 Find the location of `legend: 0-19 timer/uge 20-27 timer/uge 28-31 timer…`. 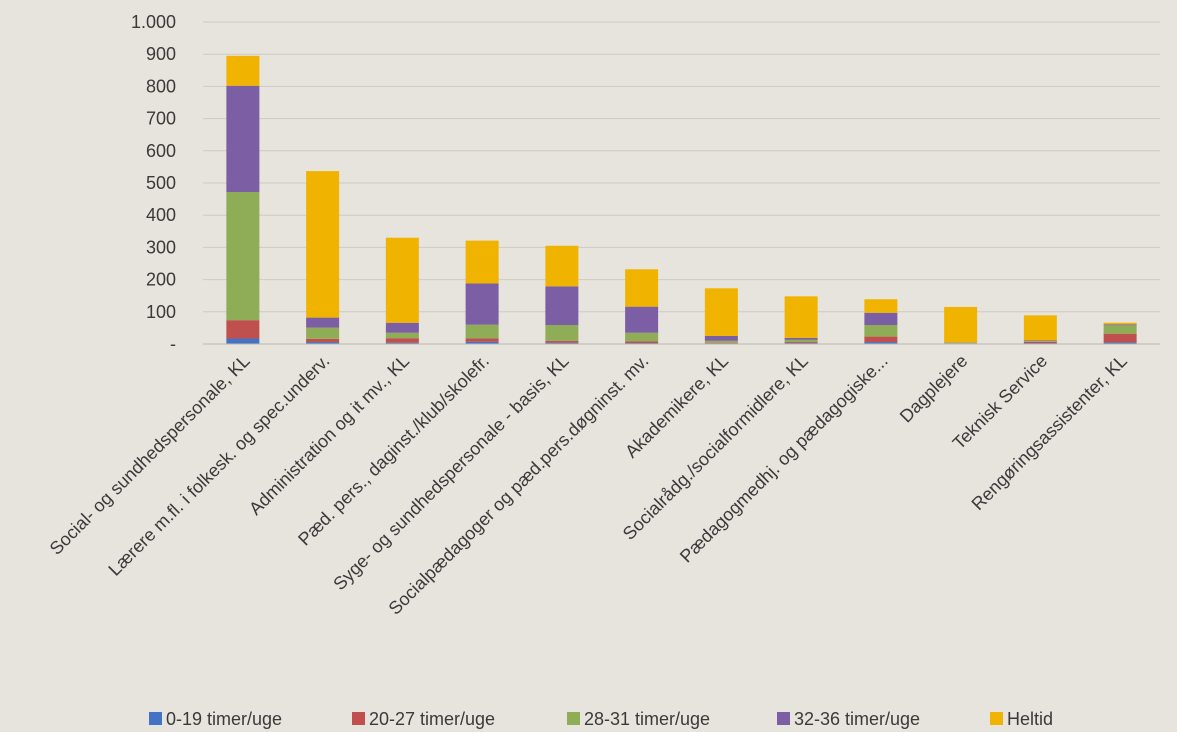

legend: 0-19 timer/uge 20-27 timer/uge 28-31 timer… is located at coordinates (601, 719).